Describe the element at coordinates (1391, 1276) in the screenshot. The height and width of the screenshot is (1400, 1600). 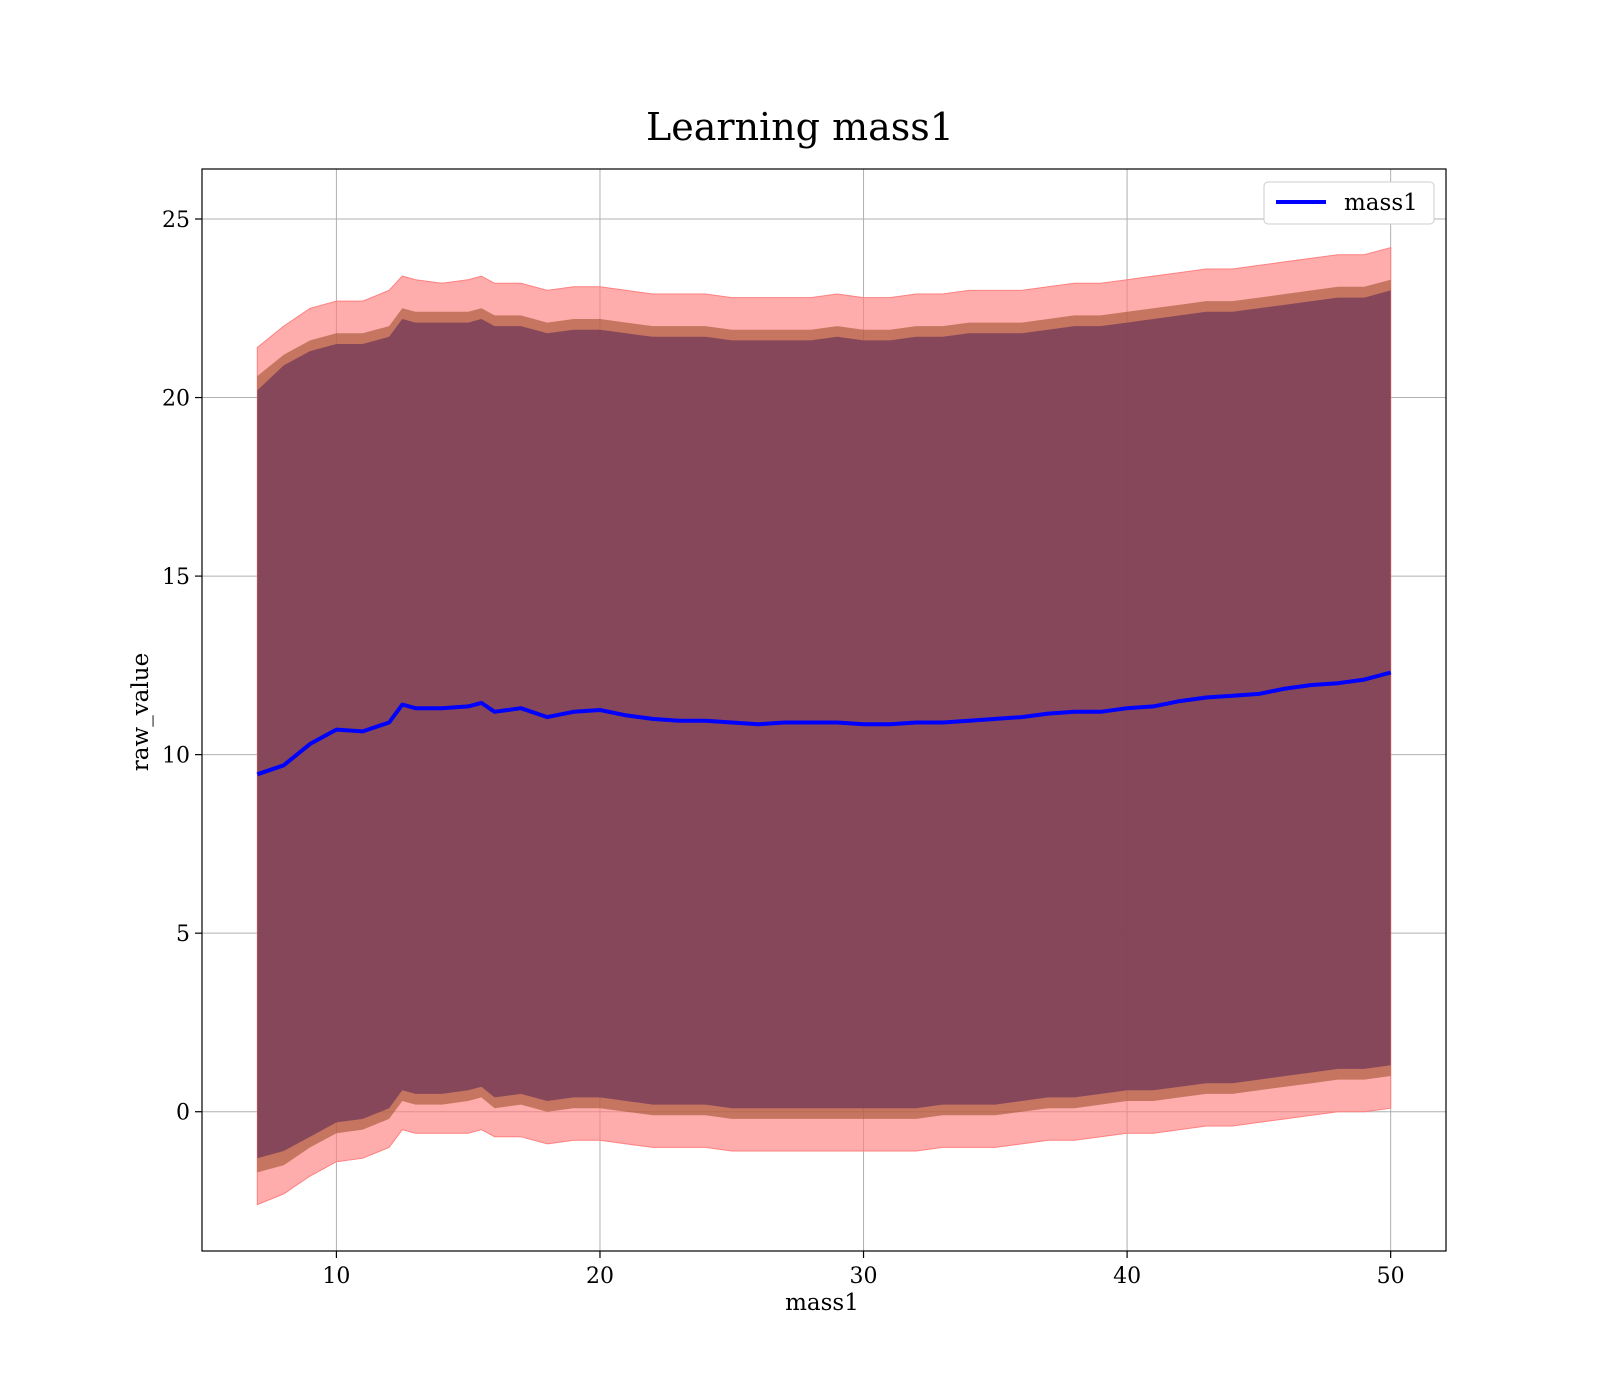
I see `x-tick-label-50: 50` at that location.